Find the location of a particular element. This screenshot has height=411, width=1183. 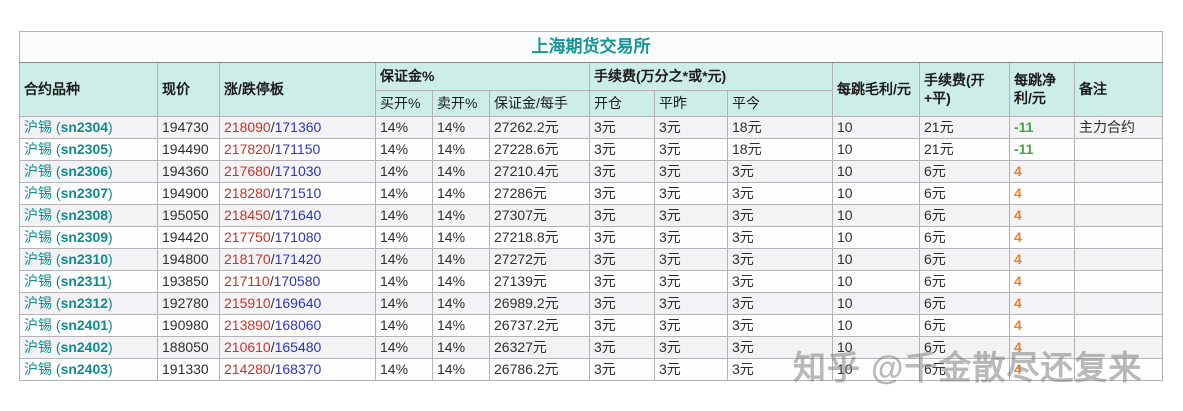

limit-down-value: 170580 is located at coordinates (297, 280).